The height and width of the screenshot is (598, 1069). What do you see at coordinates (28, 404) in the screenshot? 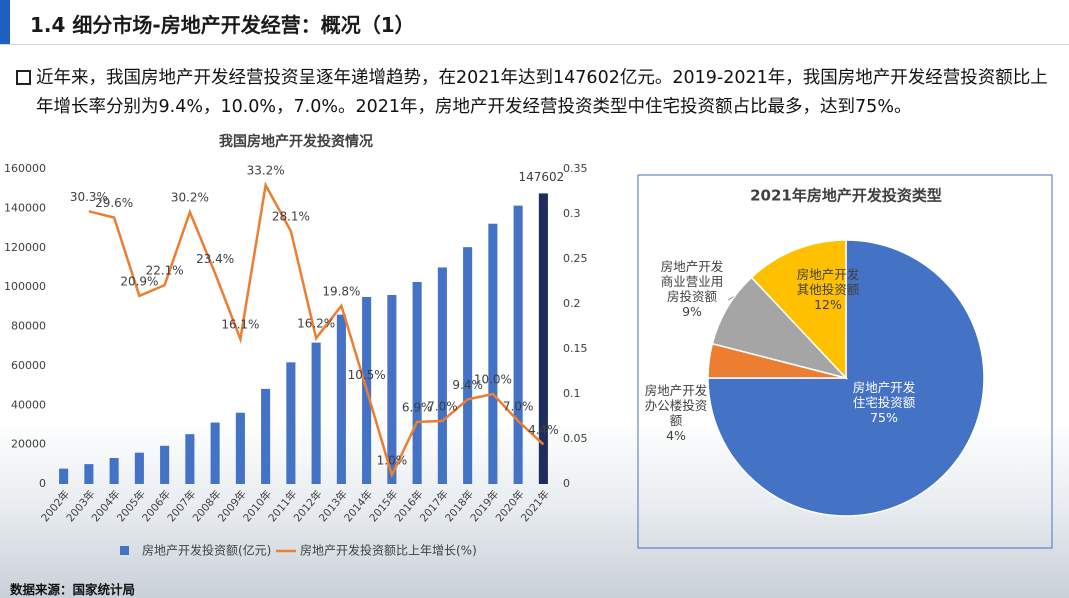
I see `y-tick-label: 40000` at bounding box center [28, 404].